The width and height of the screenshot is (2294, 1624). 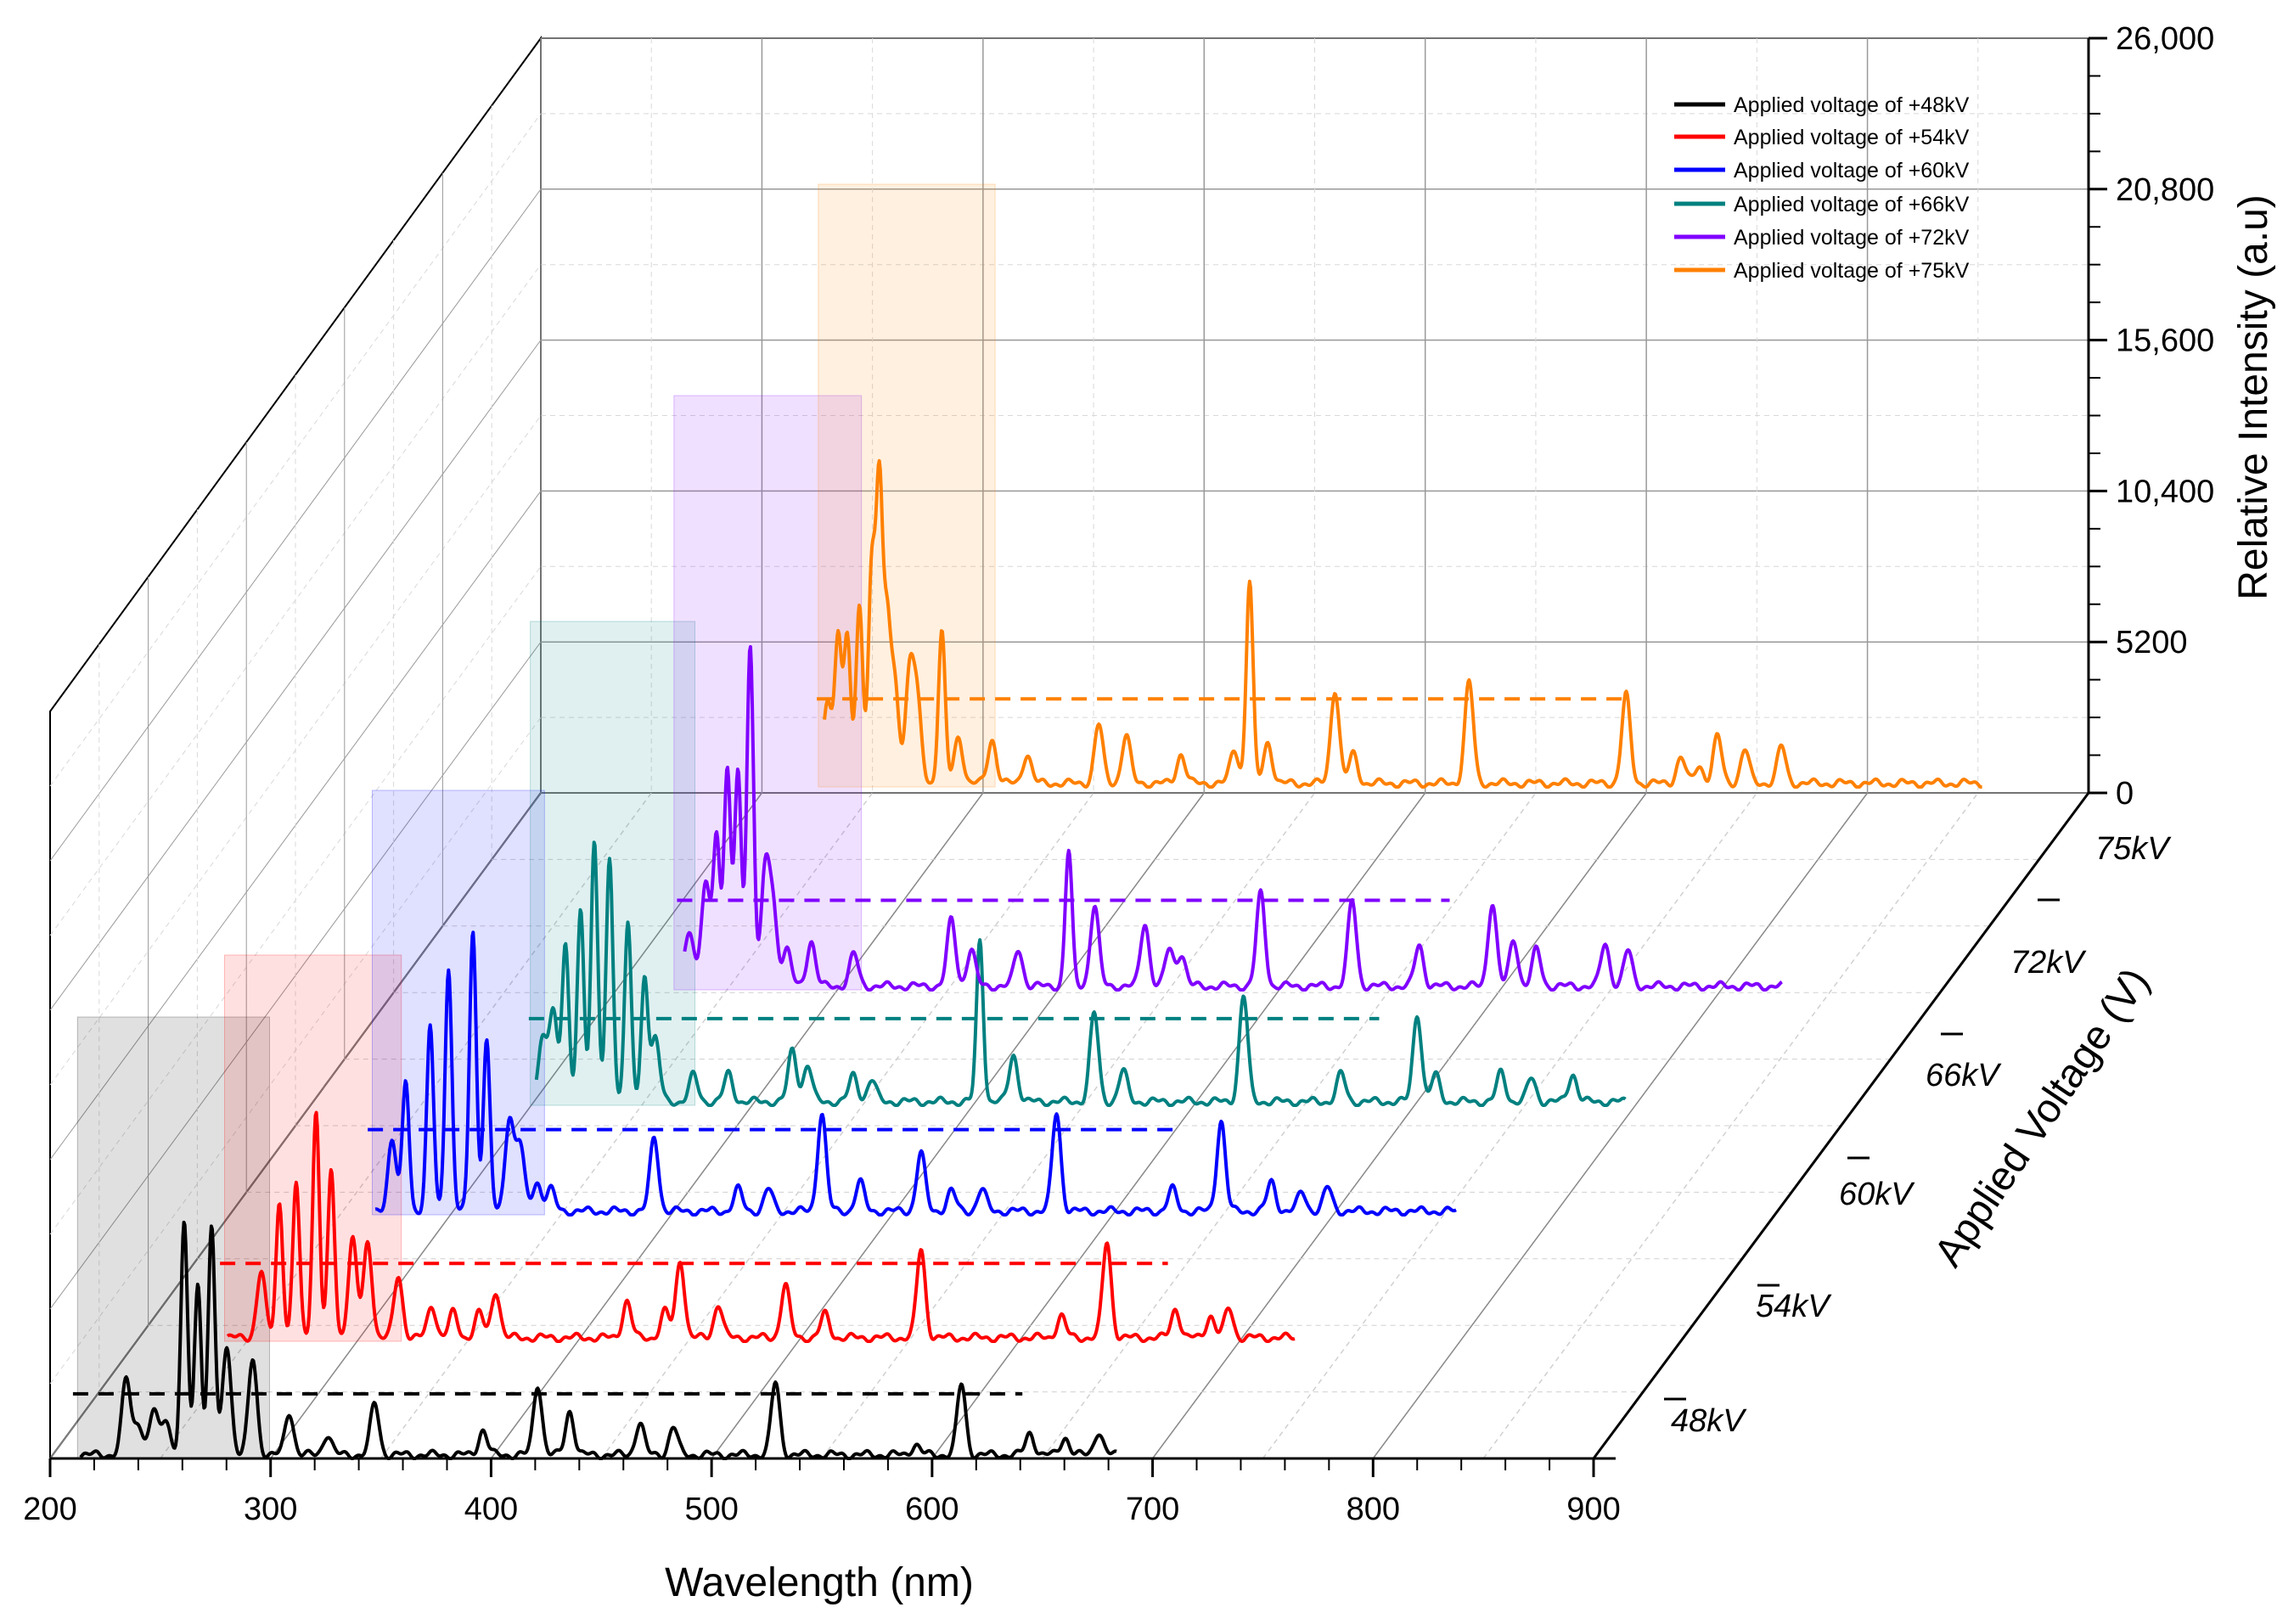 What do you see at coordinates (2253, 397) in the screenshot?
I see `z-axis-title: Relative Intensity (a.u)` at bounding box center [2253, 397].